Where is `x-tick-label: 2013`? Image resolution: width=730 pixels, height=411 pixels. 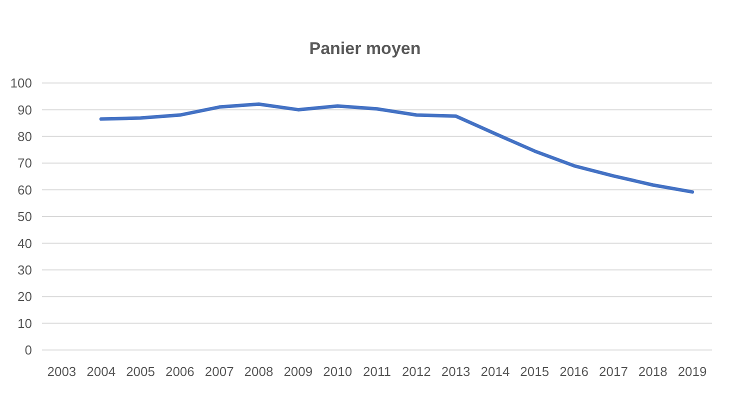 x-tick-label: 2013 is located at coordinates (455, 371).